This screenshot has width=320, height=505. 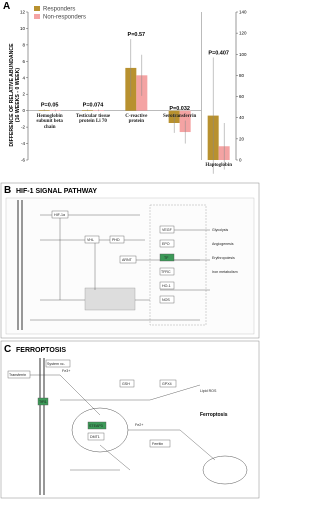 I want to click on x-tick-label: Haptoglobin, so click(x=218, y=165).